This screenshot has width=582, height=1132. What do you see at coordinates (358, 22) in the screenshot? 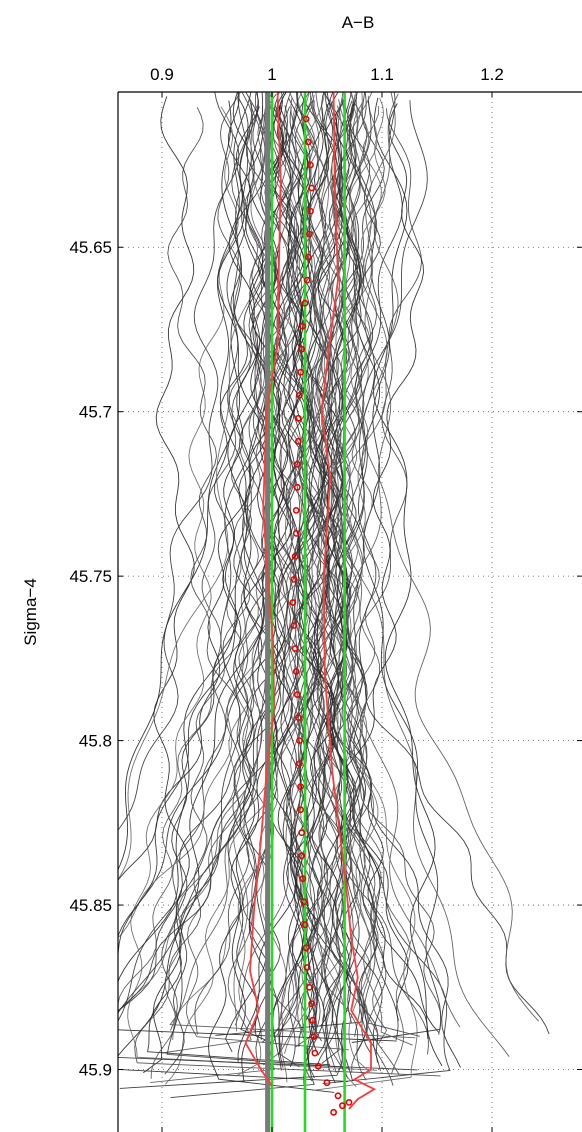
I see `x-axis-title: A−B` at bounding box center [358, 22].